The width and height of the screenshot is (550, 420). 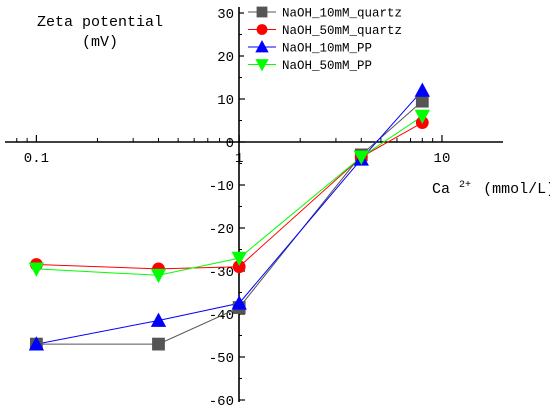 I want to click on legend-label: NaOH_10mM_PP, so click(x=327, y=49).